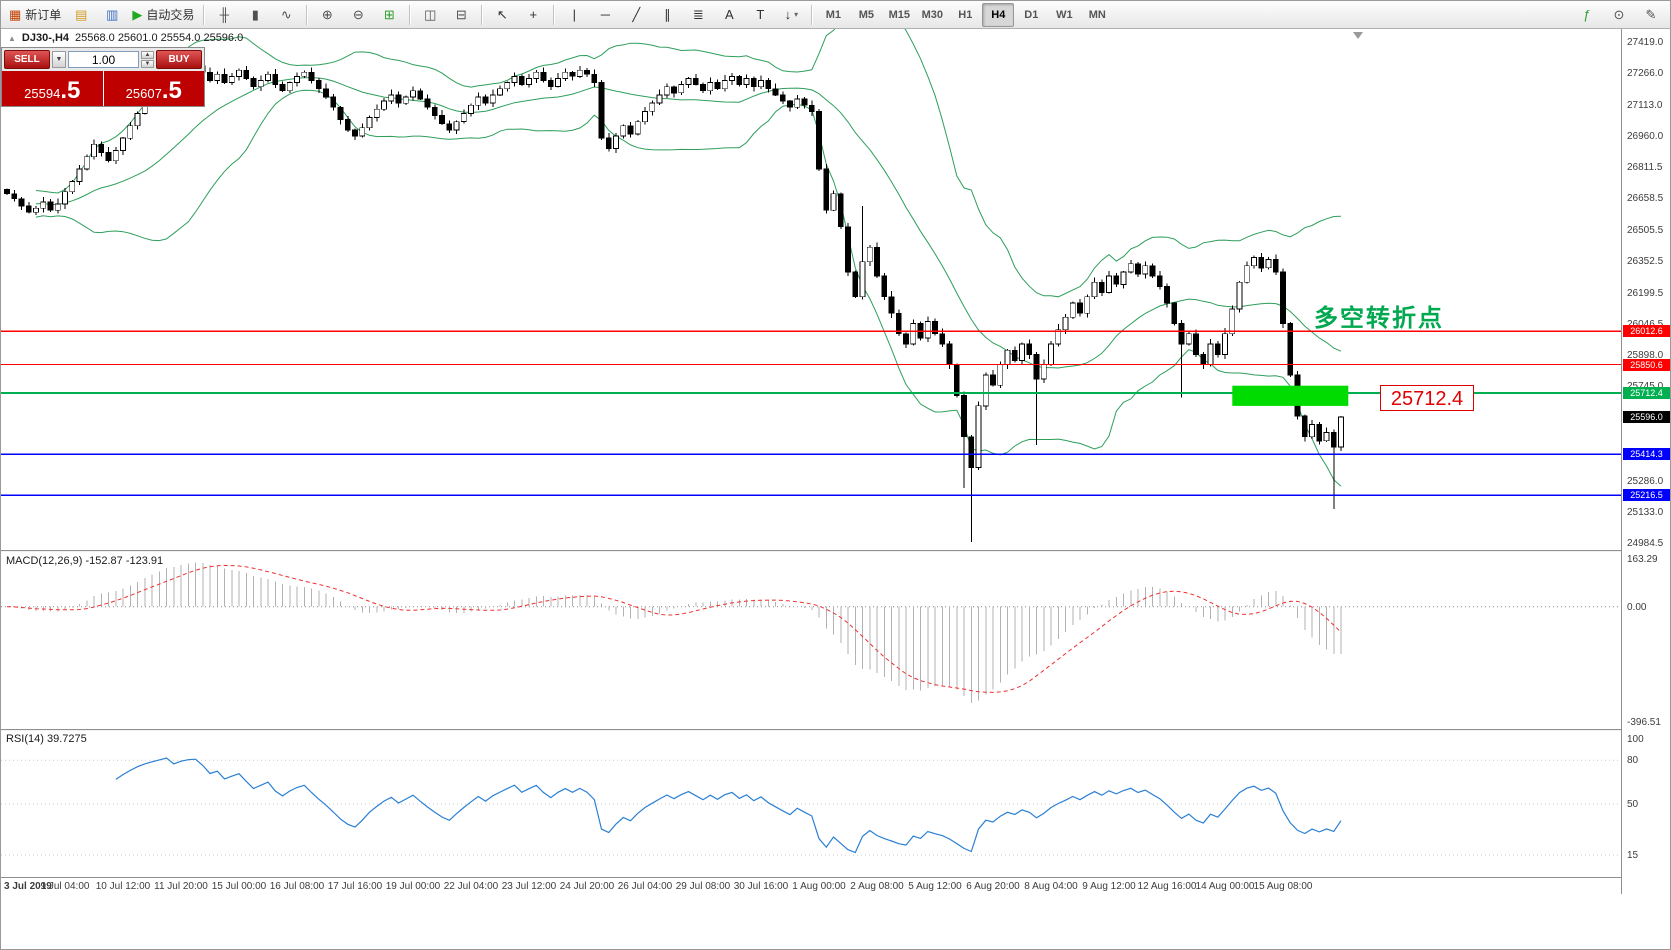 The image size is (1671, 950). I want to click on text-button: A, so click(729, 15).